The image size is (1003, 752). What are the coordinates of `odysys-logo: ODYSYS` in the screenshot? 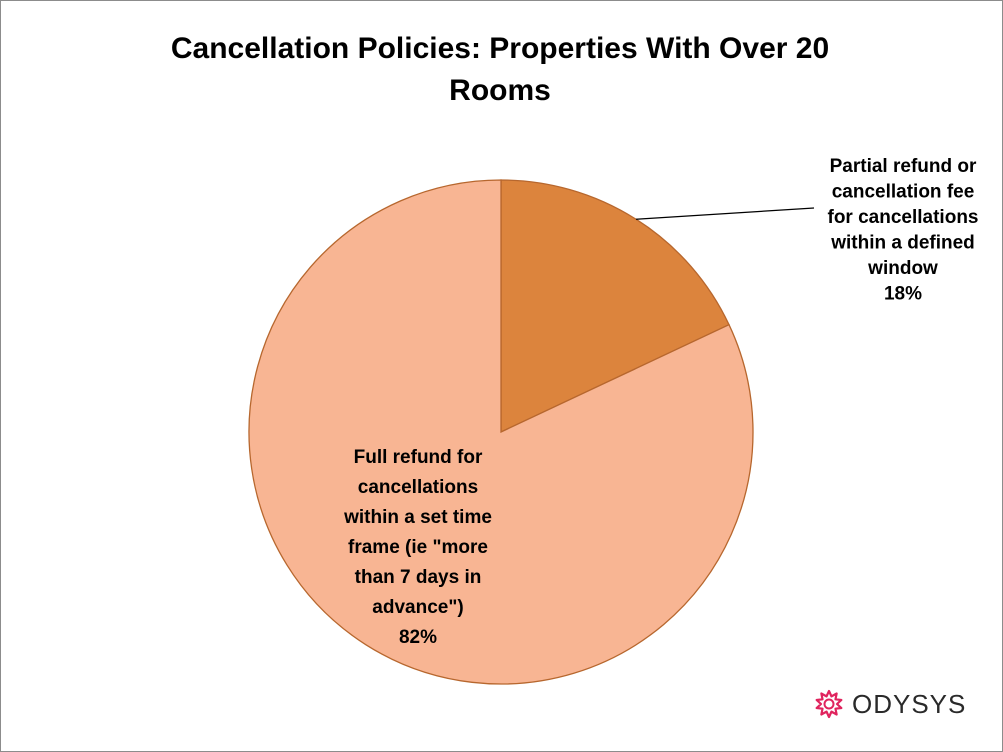 It's located at (890, 704).